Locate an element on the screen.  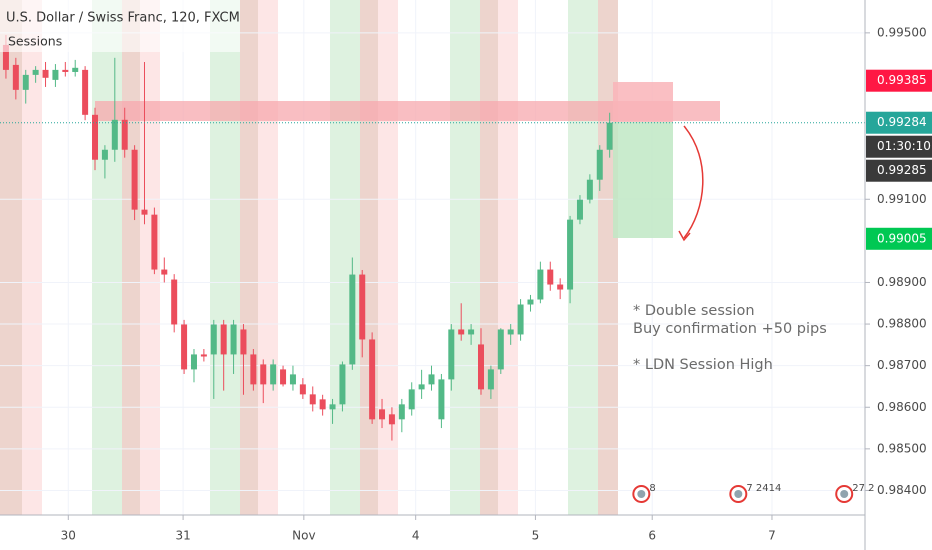
y-tick-label: 0.98600 is located at coordinates (902, 407).